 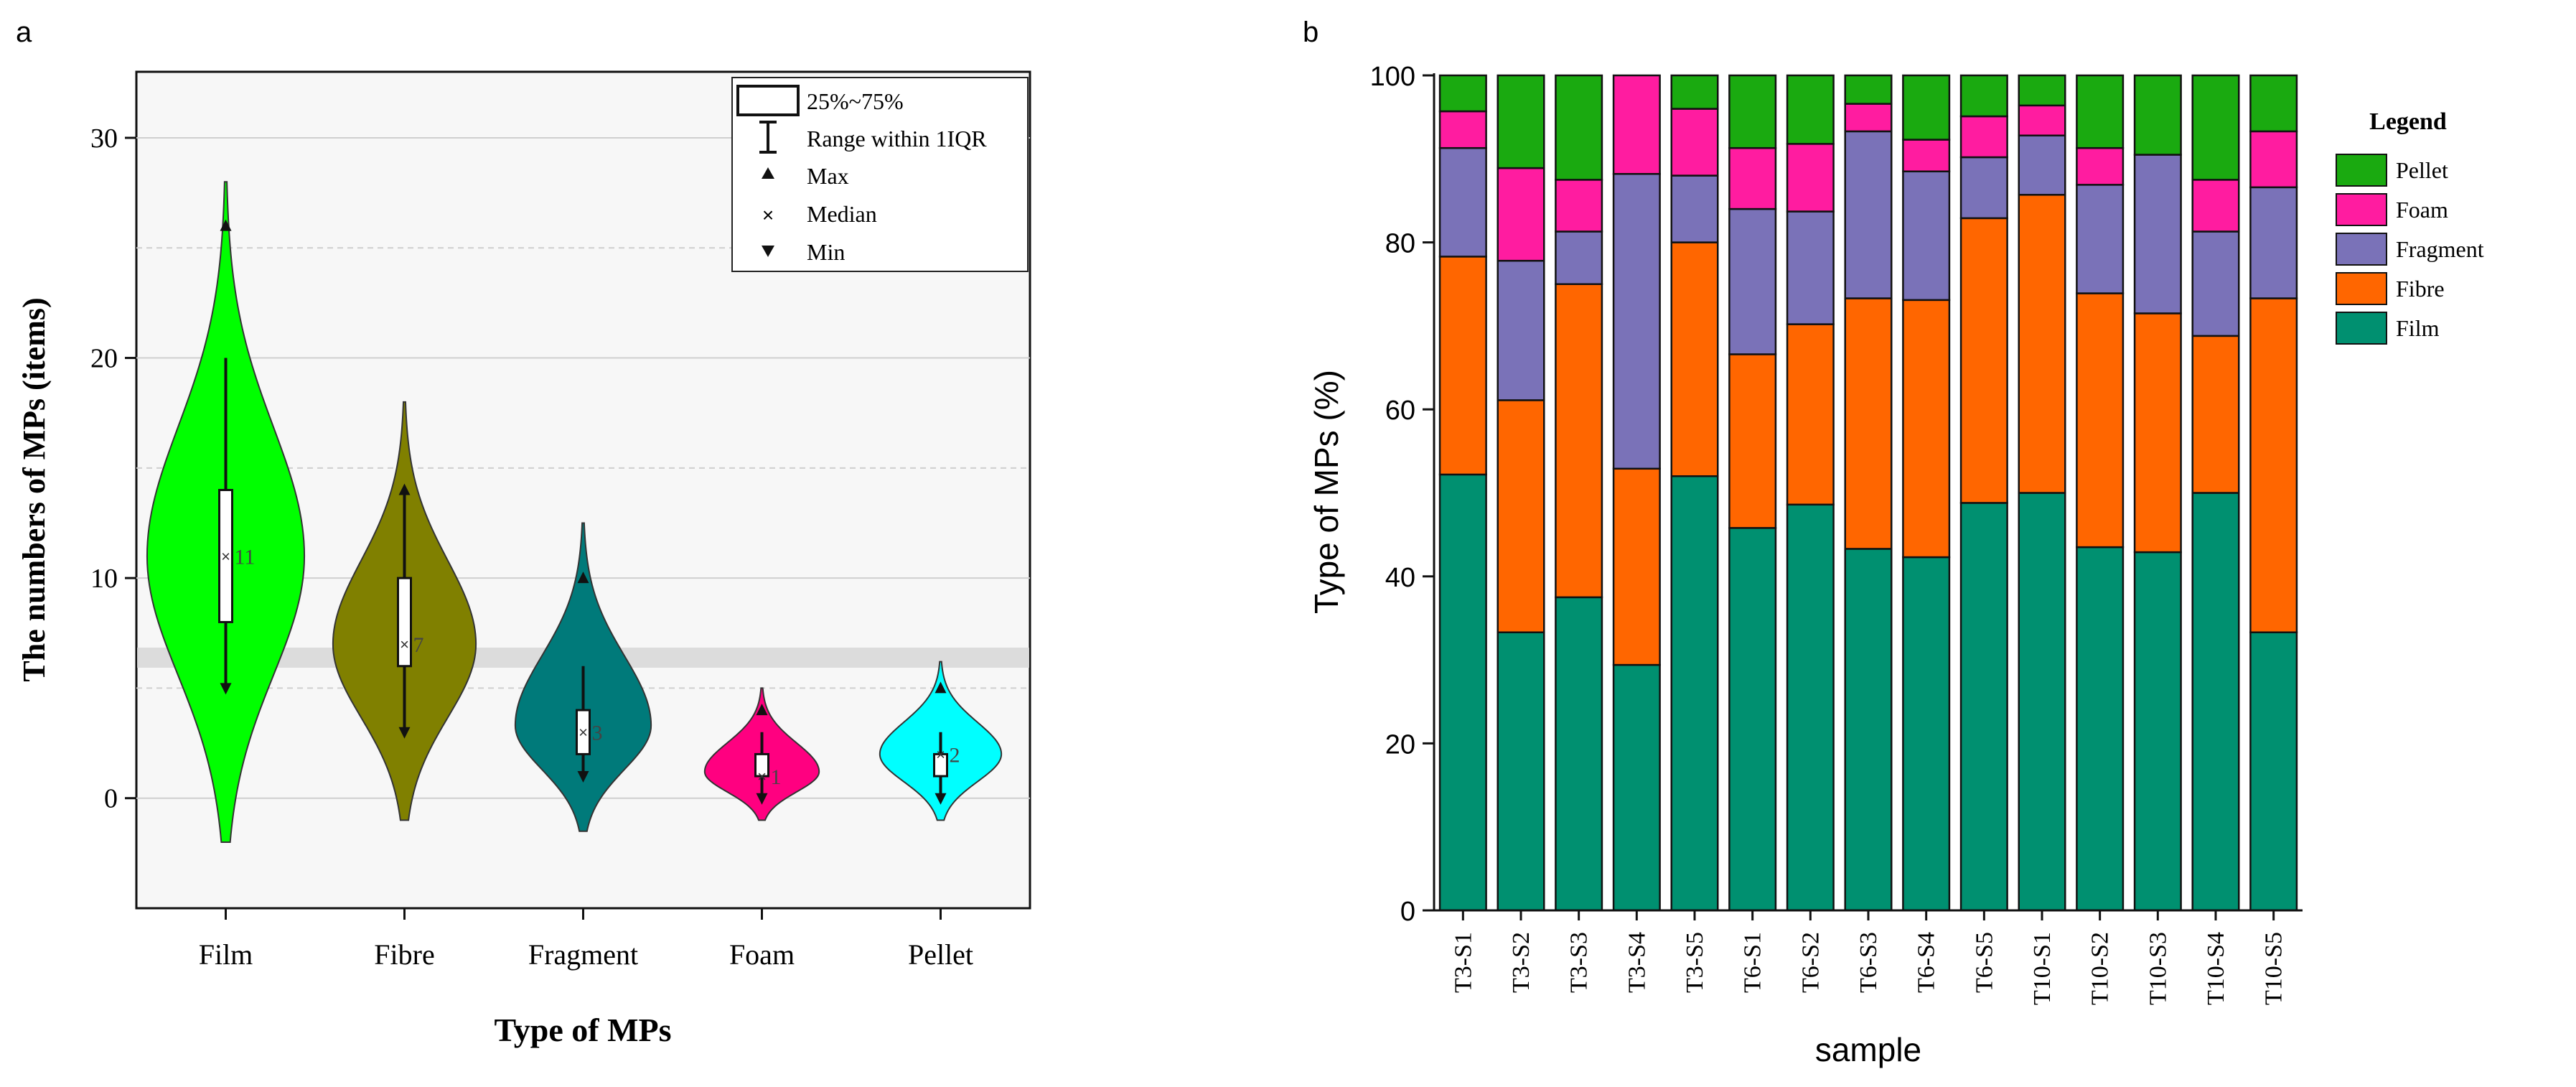 I want to click on x-tick-label: T6-S1, so click(x=1753, y=962).